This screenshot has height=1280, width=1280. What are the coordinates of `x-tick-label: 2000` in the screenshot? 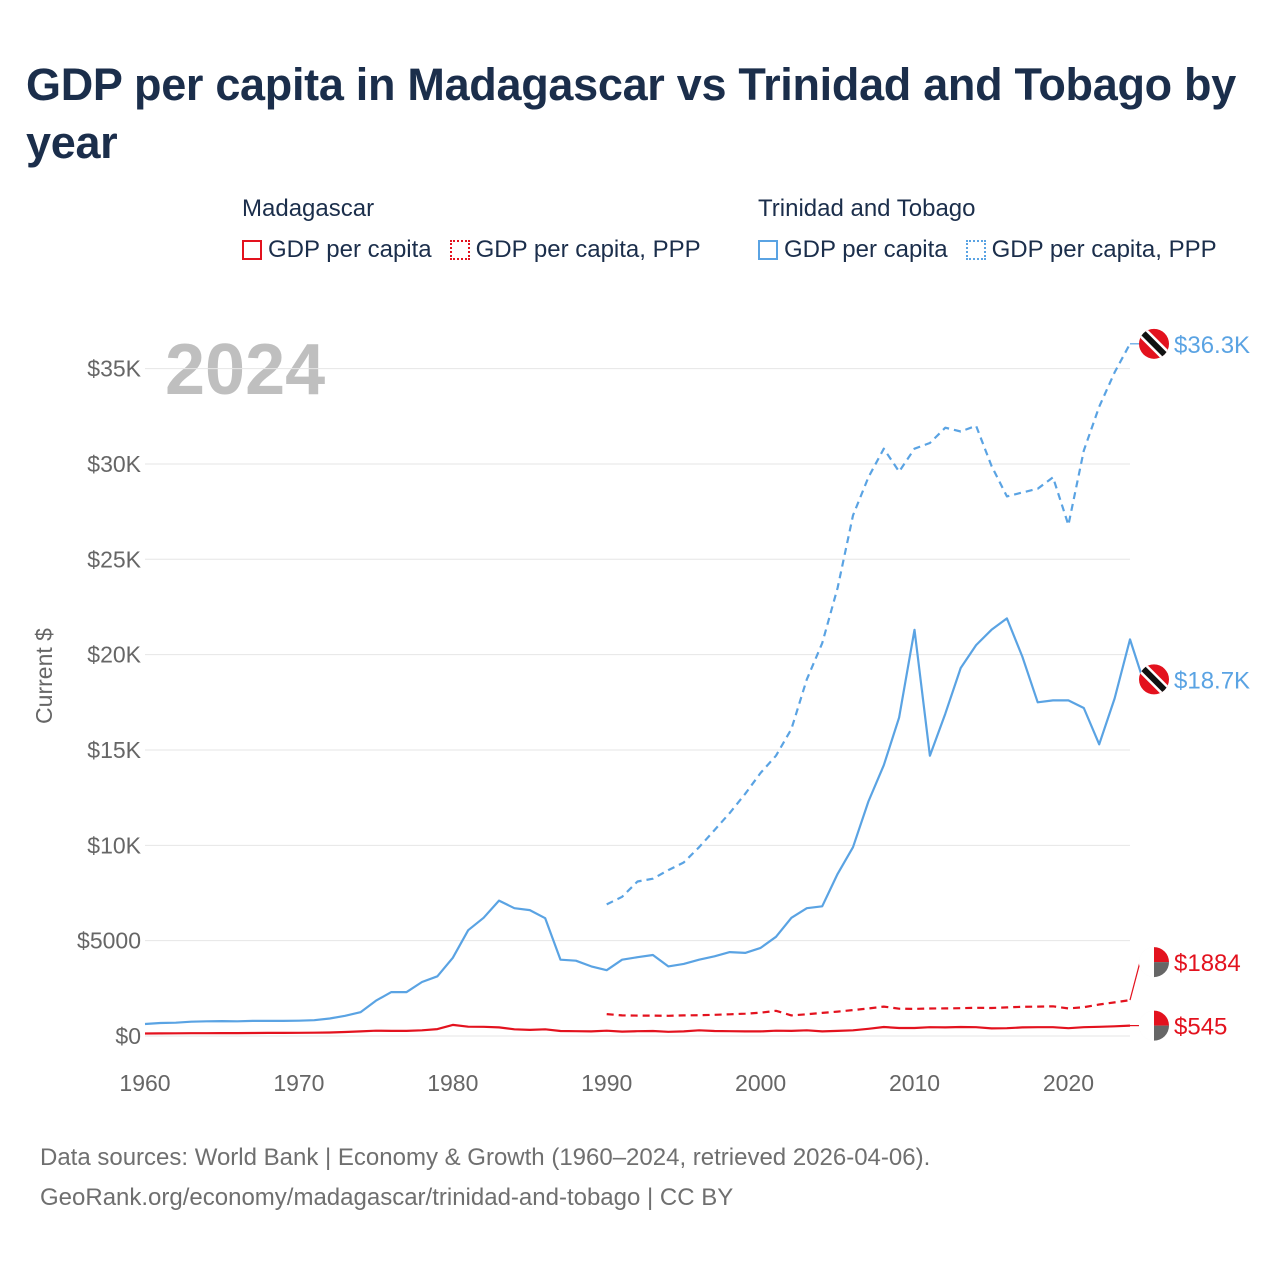 It's located at (760, 1083).